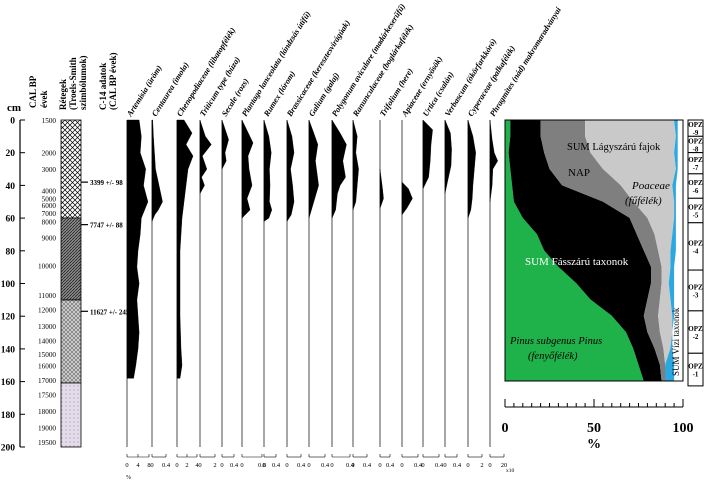  What do you see at coordinates (110, 312) in the screenshot?
I see `c14-date-label: 11627 +/- 245` at bounding box center [110, 312].